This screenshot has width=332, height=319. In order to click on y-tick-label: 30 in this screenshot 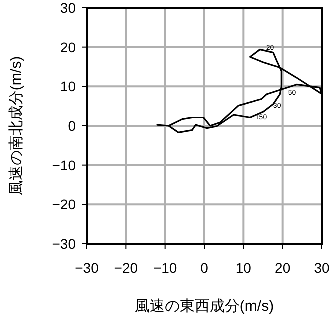, I will do `click(68, 8)`.